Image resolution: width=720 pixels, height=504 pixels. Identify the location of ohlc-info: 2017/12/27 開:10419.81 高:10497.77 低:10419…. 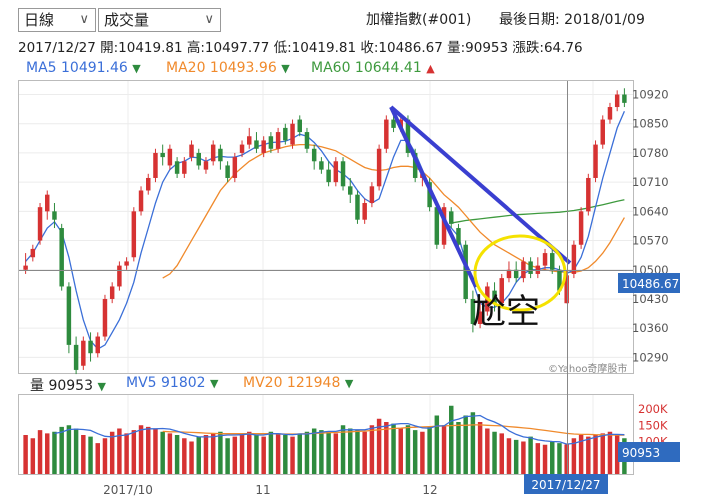
(300, 48).